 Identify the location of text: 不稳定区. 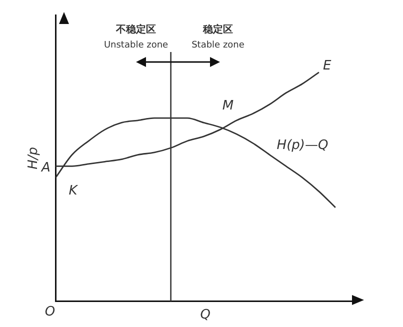
(135, 30).